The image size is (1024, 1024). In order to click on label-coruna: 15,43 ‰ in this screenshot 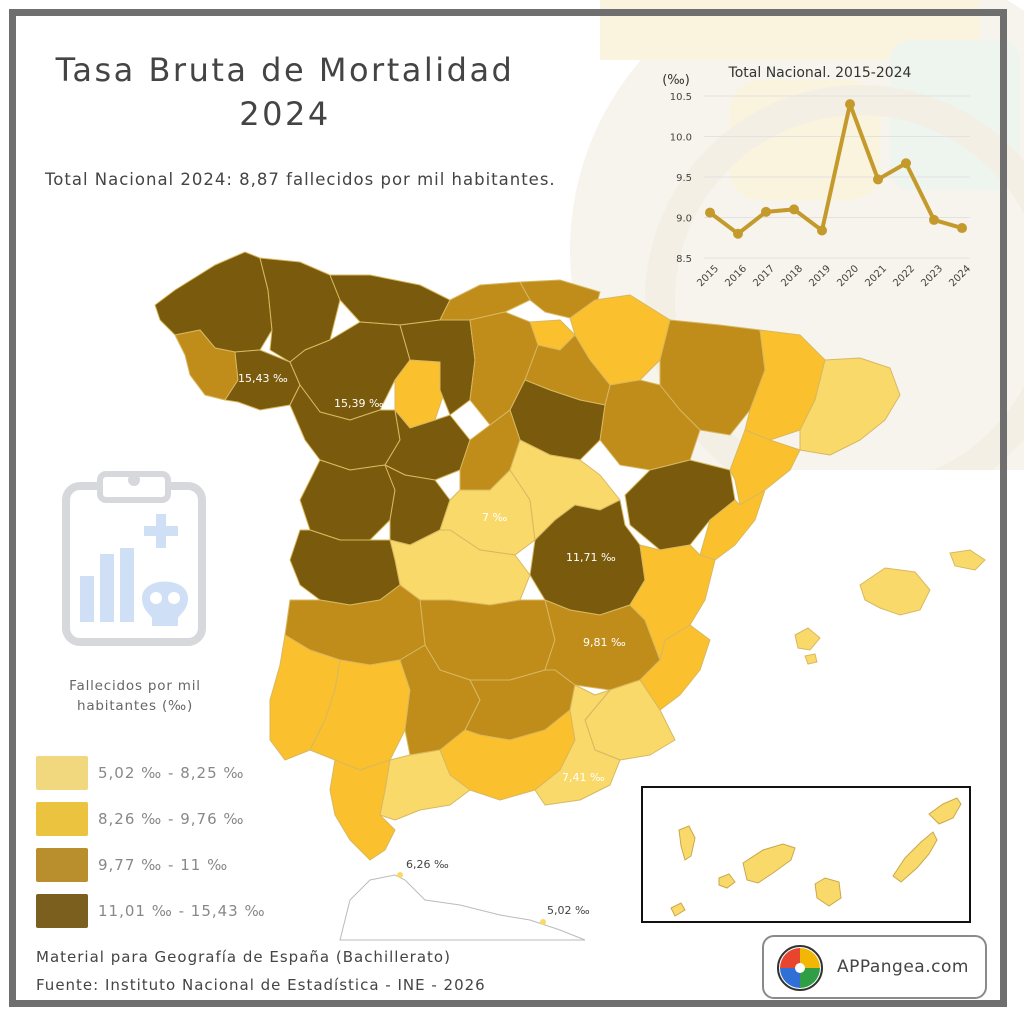, I will do `click(263, 378)`.